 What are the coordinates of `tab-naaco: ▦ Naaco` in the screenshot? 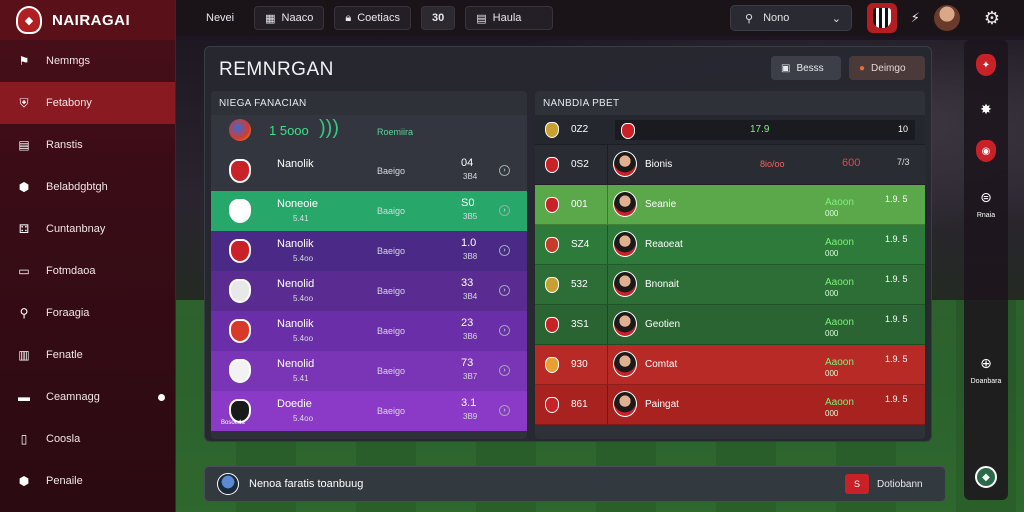 It's located at (289, 18).